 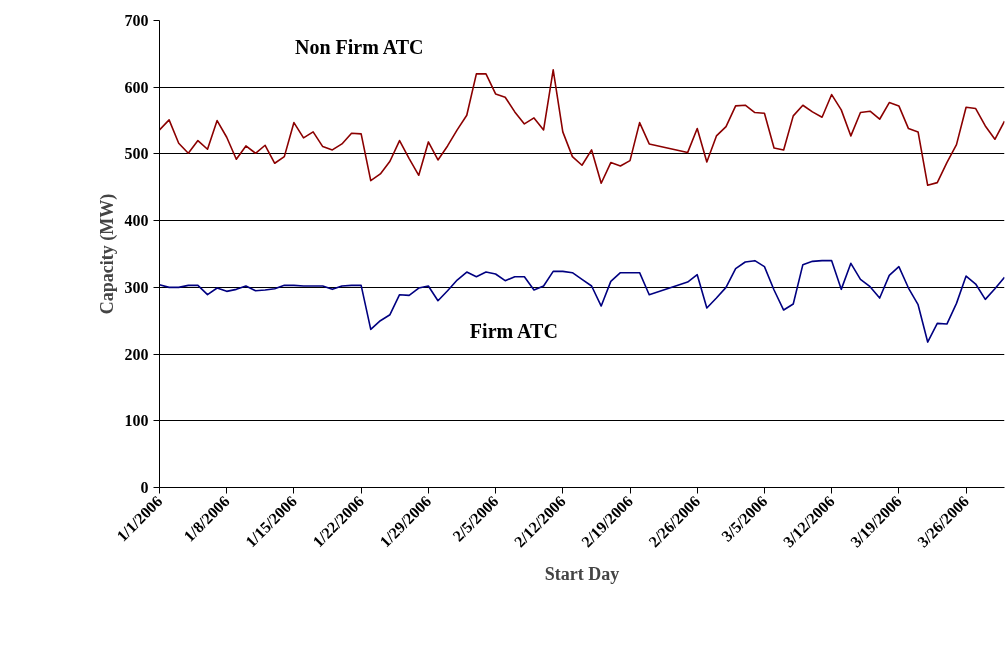 What do you see at coordinates (136, 287) in the screenshot?
I see `y-tick-label: 300` at bounding box center [136, 287].